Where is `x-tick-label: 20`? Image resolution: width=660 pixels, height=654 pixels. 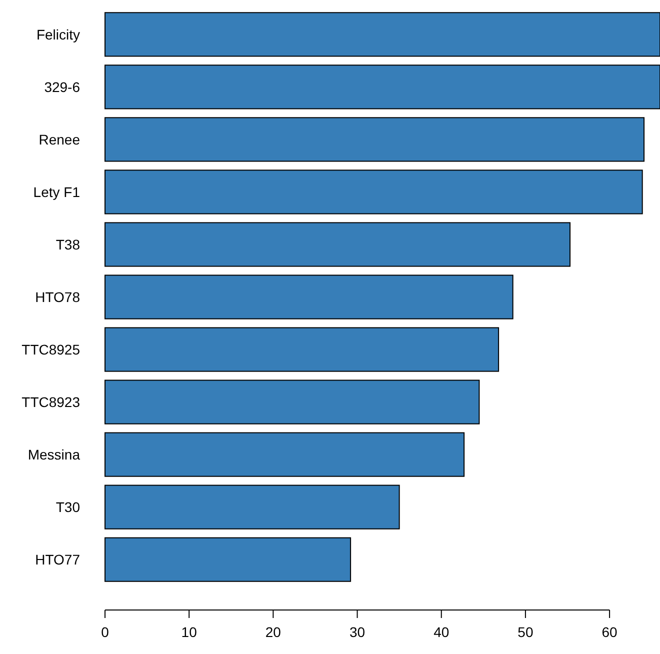
x-tick-label: 20 is located at coordinates (273, 632).